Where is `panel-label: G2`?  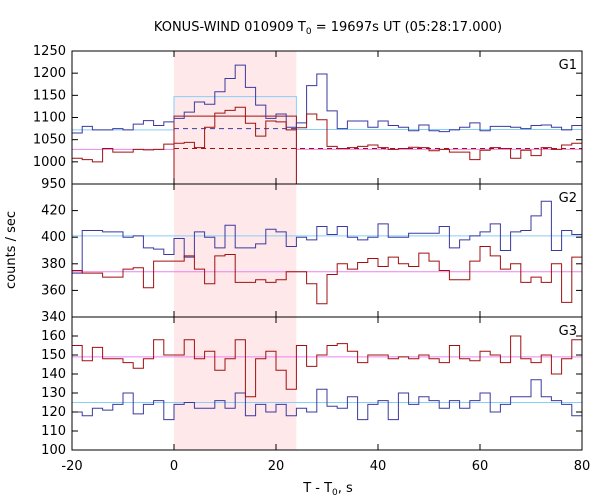
panel-label: G2 is located at coordinates (568, 198).